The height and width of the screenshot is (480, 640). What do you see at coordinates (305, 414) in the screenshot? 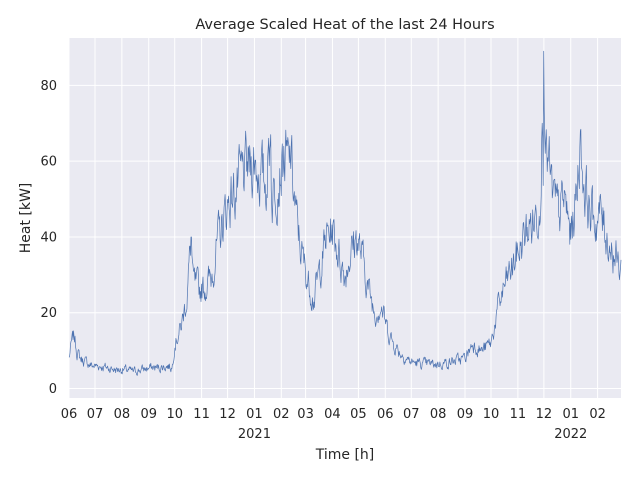
I see `x-tick-label: 03` at bounding box center [305, 414].